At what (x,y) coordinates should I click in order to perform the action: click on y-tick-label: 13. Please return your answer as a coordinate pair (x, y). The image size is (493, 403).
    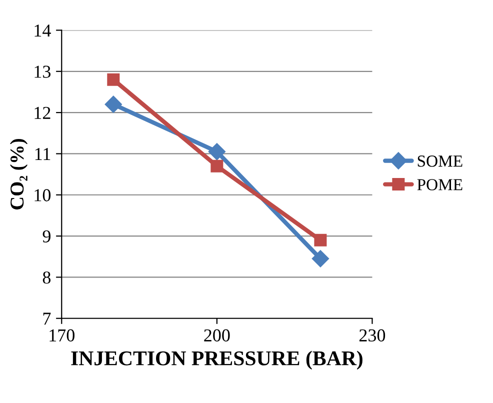
    Looking at the image, I should click on (42, 72).